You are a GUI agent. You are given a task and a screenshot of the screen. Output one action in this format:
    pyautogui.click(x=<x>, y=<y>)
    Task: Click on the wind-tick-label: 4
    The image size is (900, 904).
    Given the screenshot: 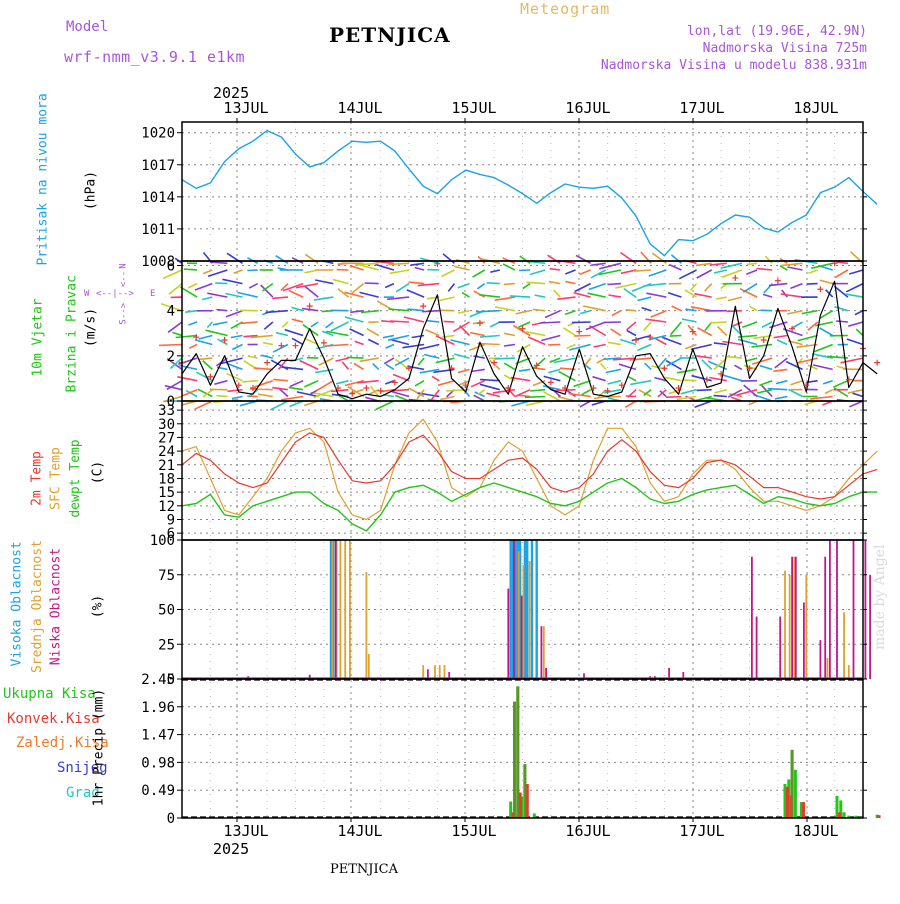 What is the action you would take?
    pyautogui.click(x=171, y=312)
    